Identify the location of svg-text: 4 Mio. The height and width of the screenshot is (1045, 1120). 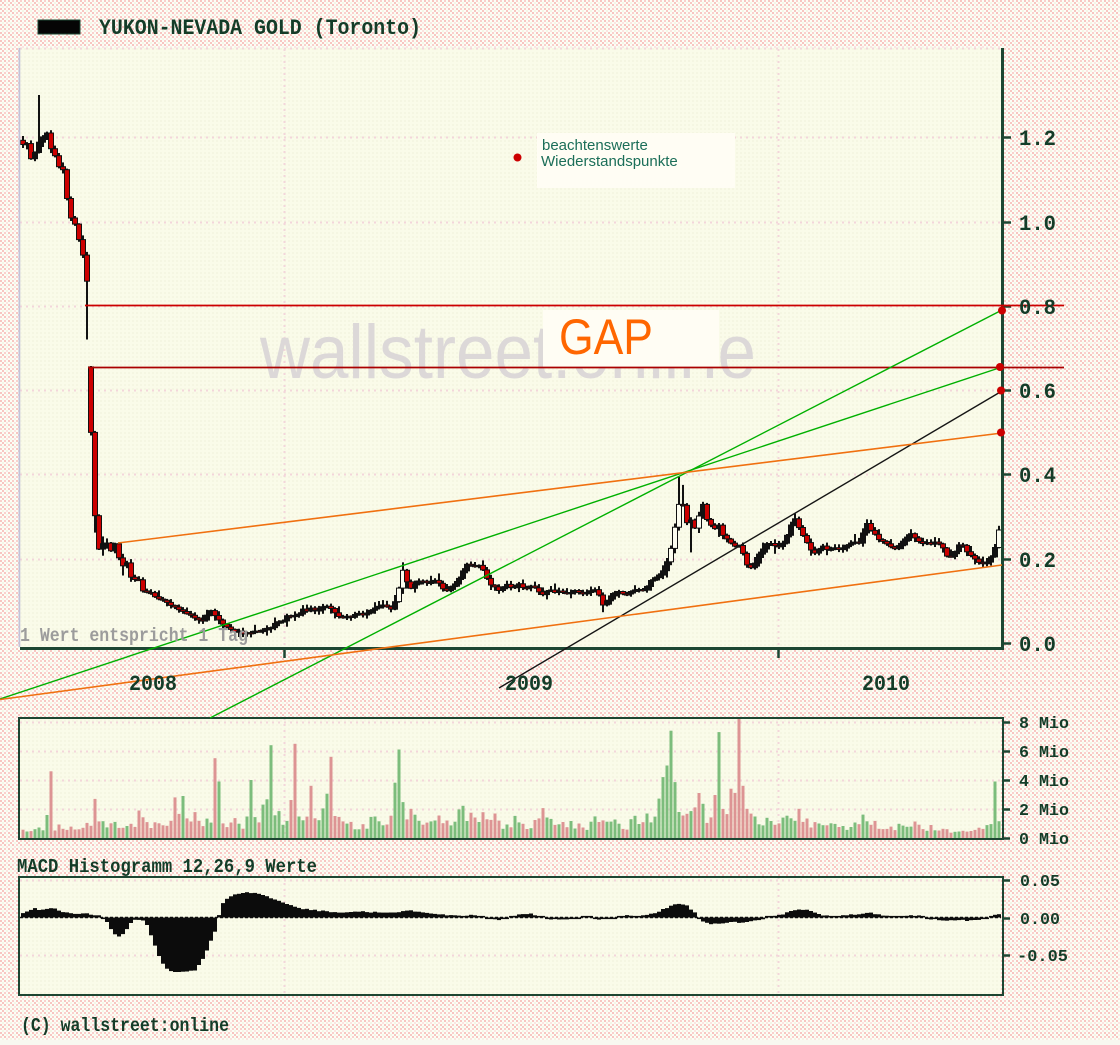
(1044, 782).